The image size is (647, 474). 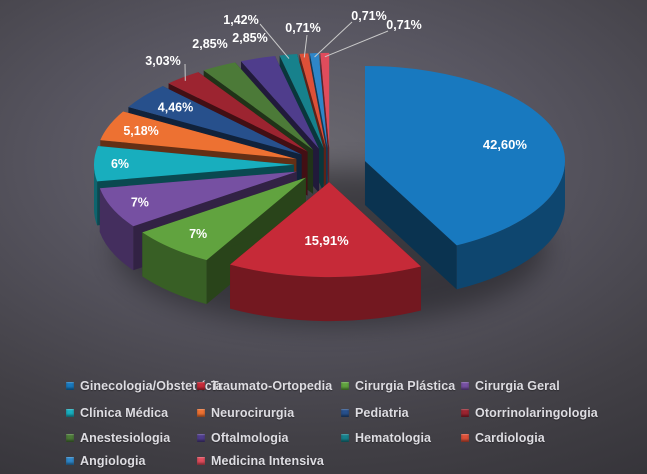 I want to click on slice-value-label: 15,91%, so click(x=327, y=240).